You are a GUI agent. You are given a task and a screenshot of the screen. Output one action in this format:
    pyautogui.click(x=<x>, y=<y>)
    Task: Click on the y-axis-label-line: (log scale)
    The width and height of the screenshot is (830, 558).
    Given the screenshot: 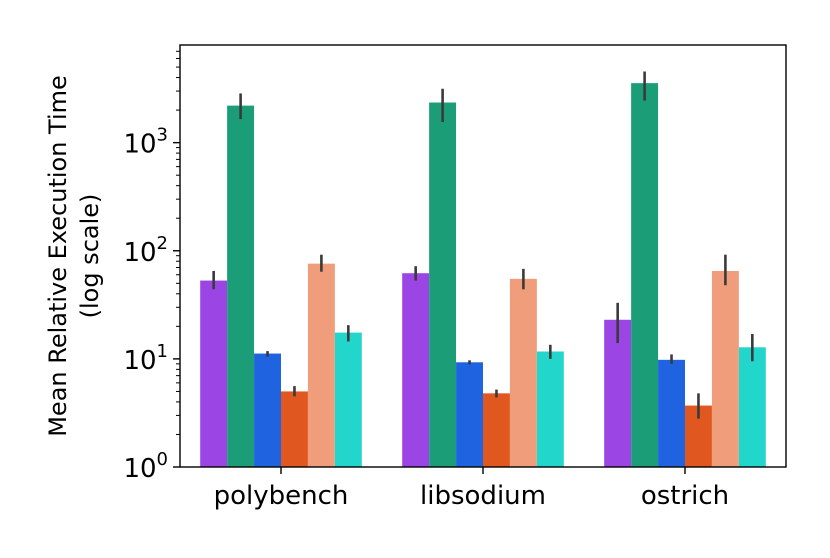 What is the action you would take?
    pyautogui.click(x=90, y=256)
    